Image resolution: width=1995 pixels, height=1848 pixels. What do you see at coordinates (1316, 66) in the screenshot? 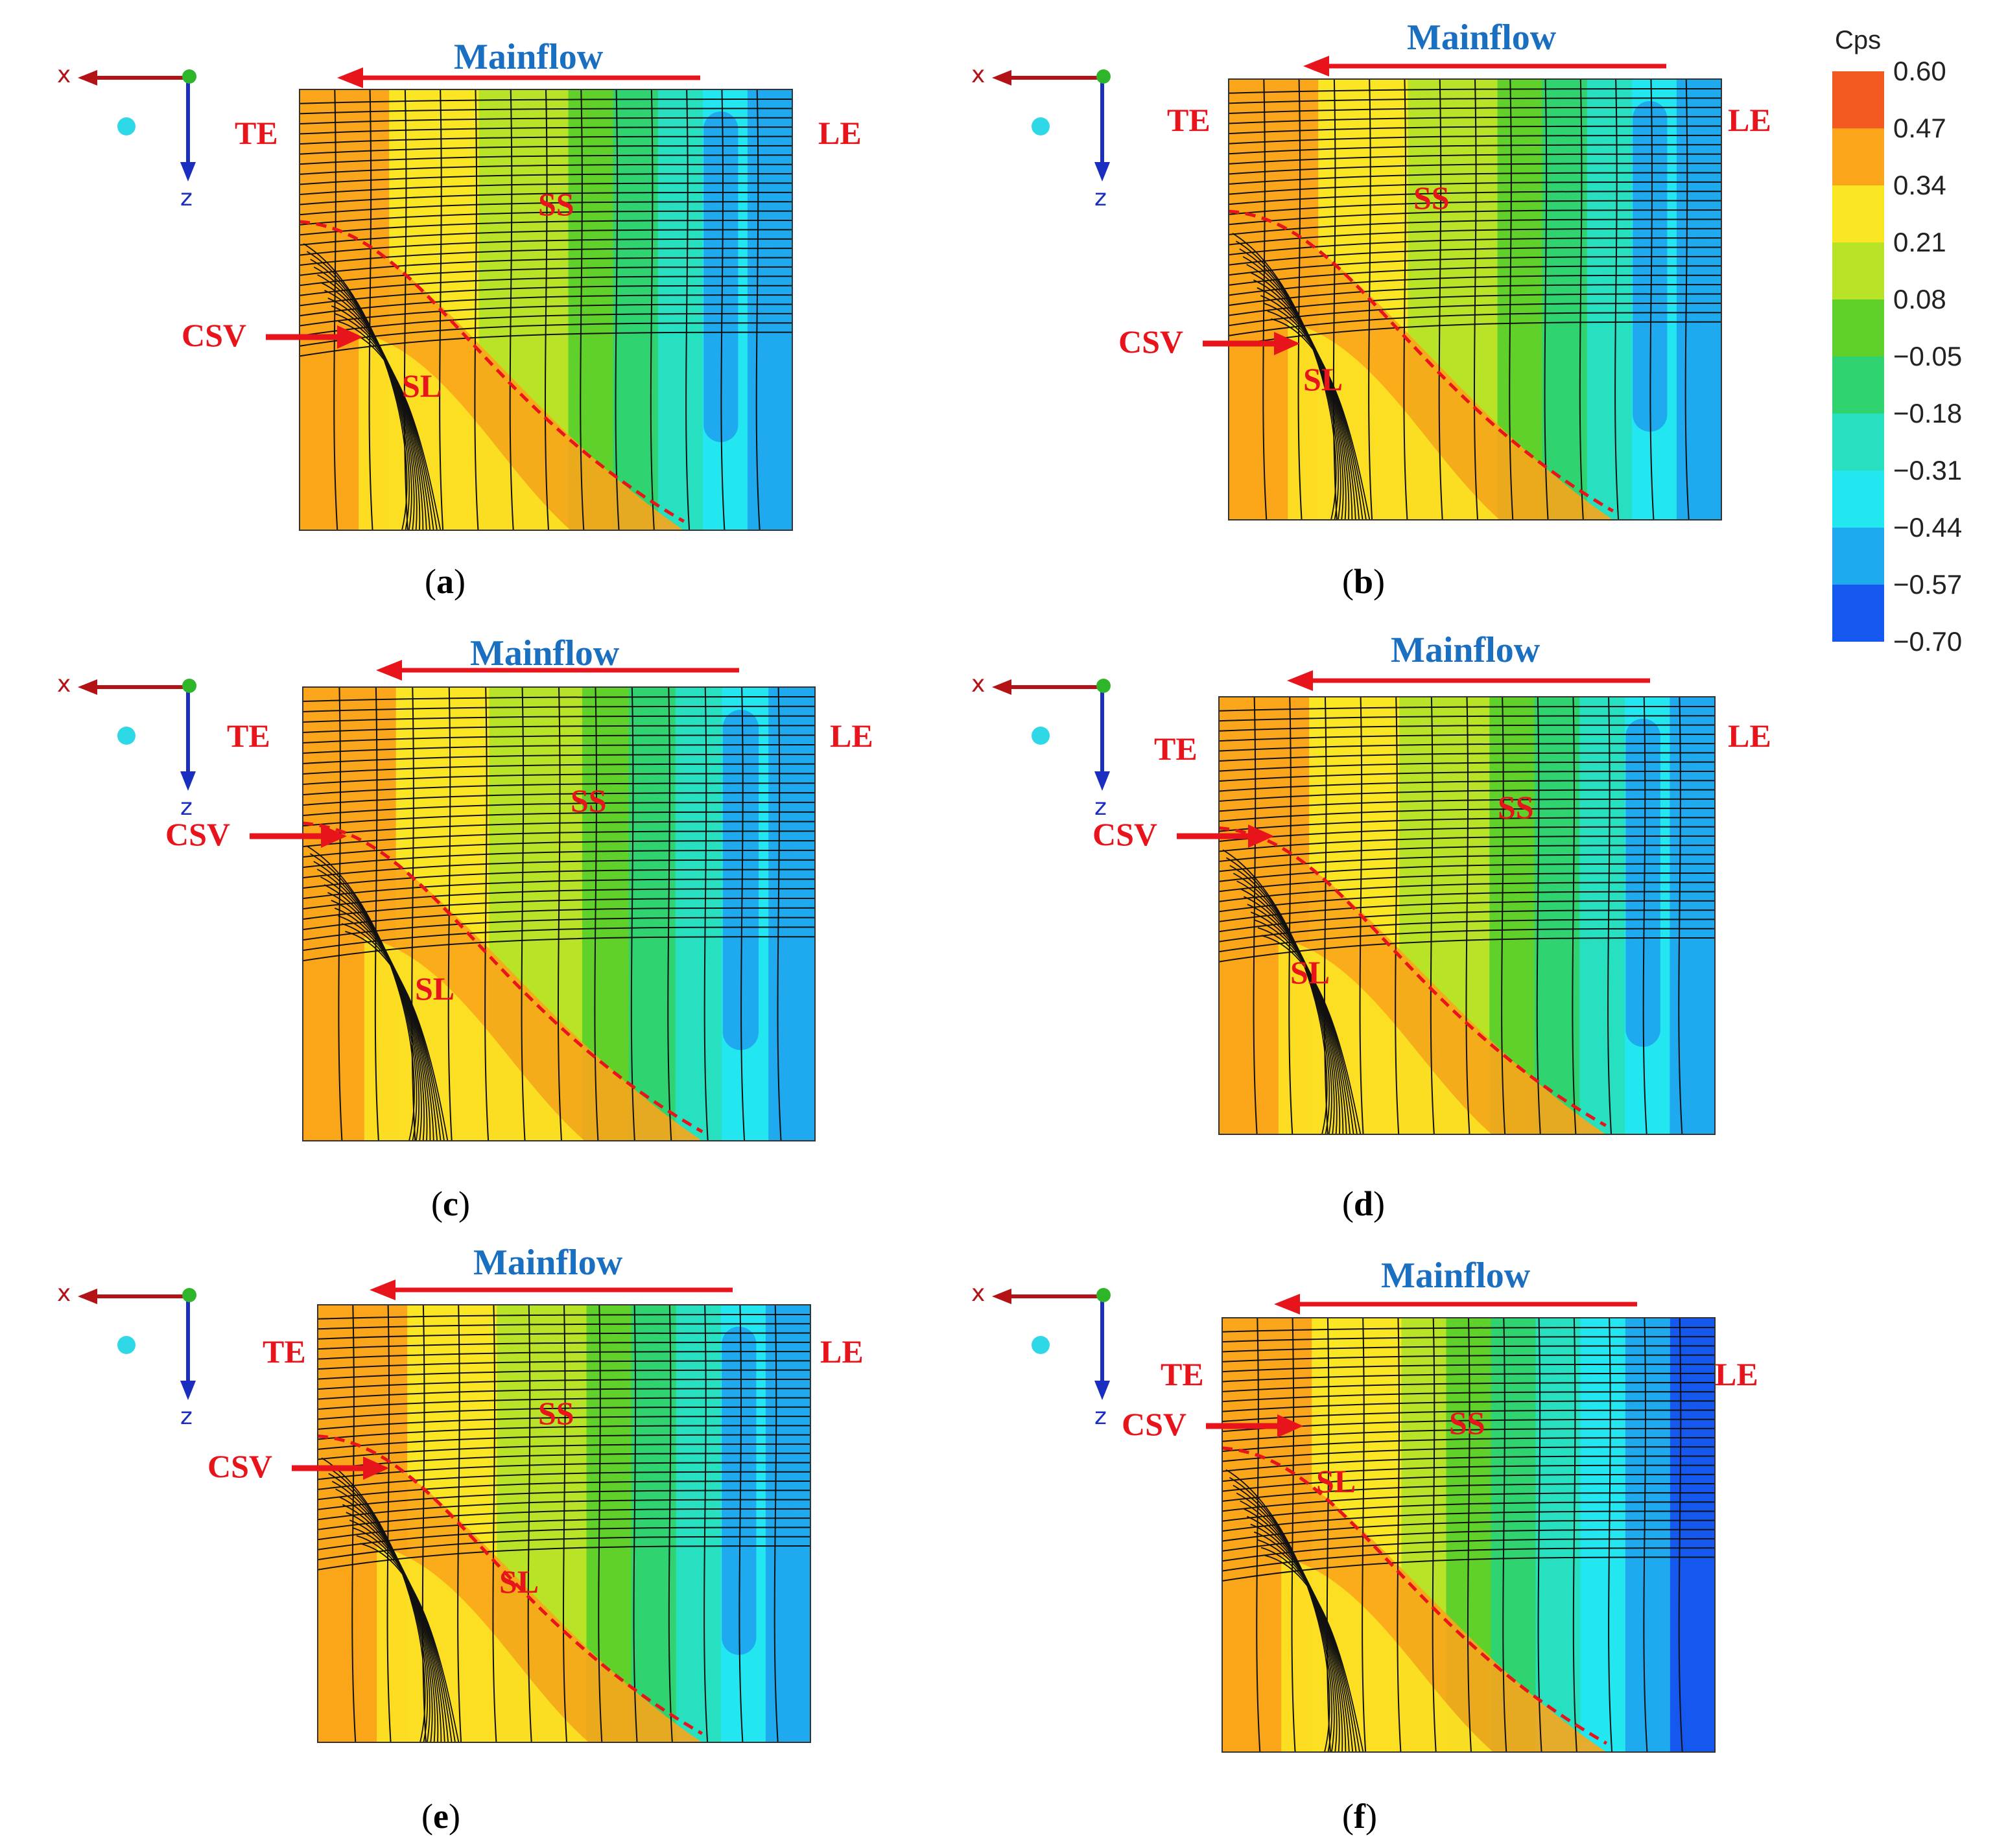
I see `mainflow-arrow-head` at bounding box center [1316, 66].